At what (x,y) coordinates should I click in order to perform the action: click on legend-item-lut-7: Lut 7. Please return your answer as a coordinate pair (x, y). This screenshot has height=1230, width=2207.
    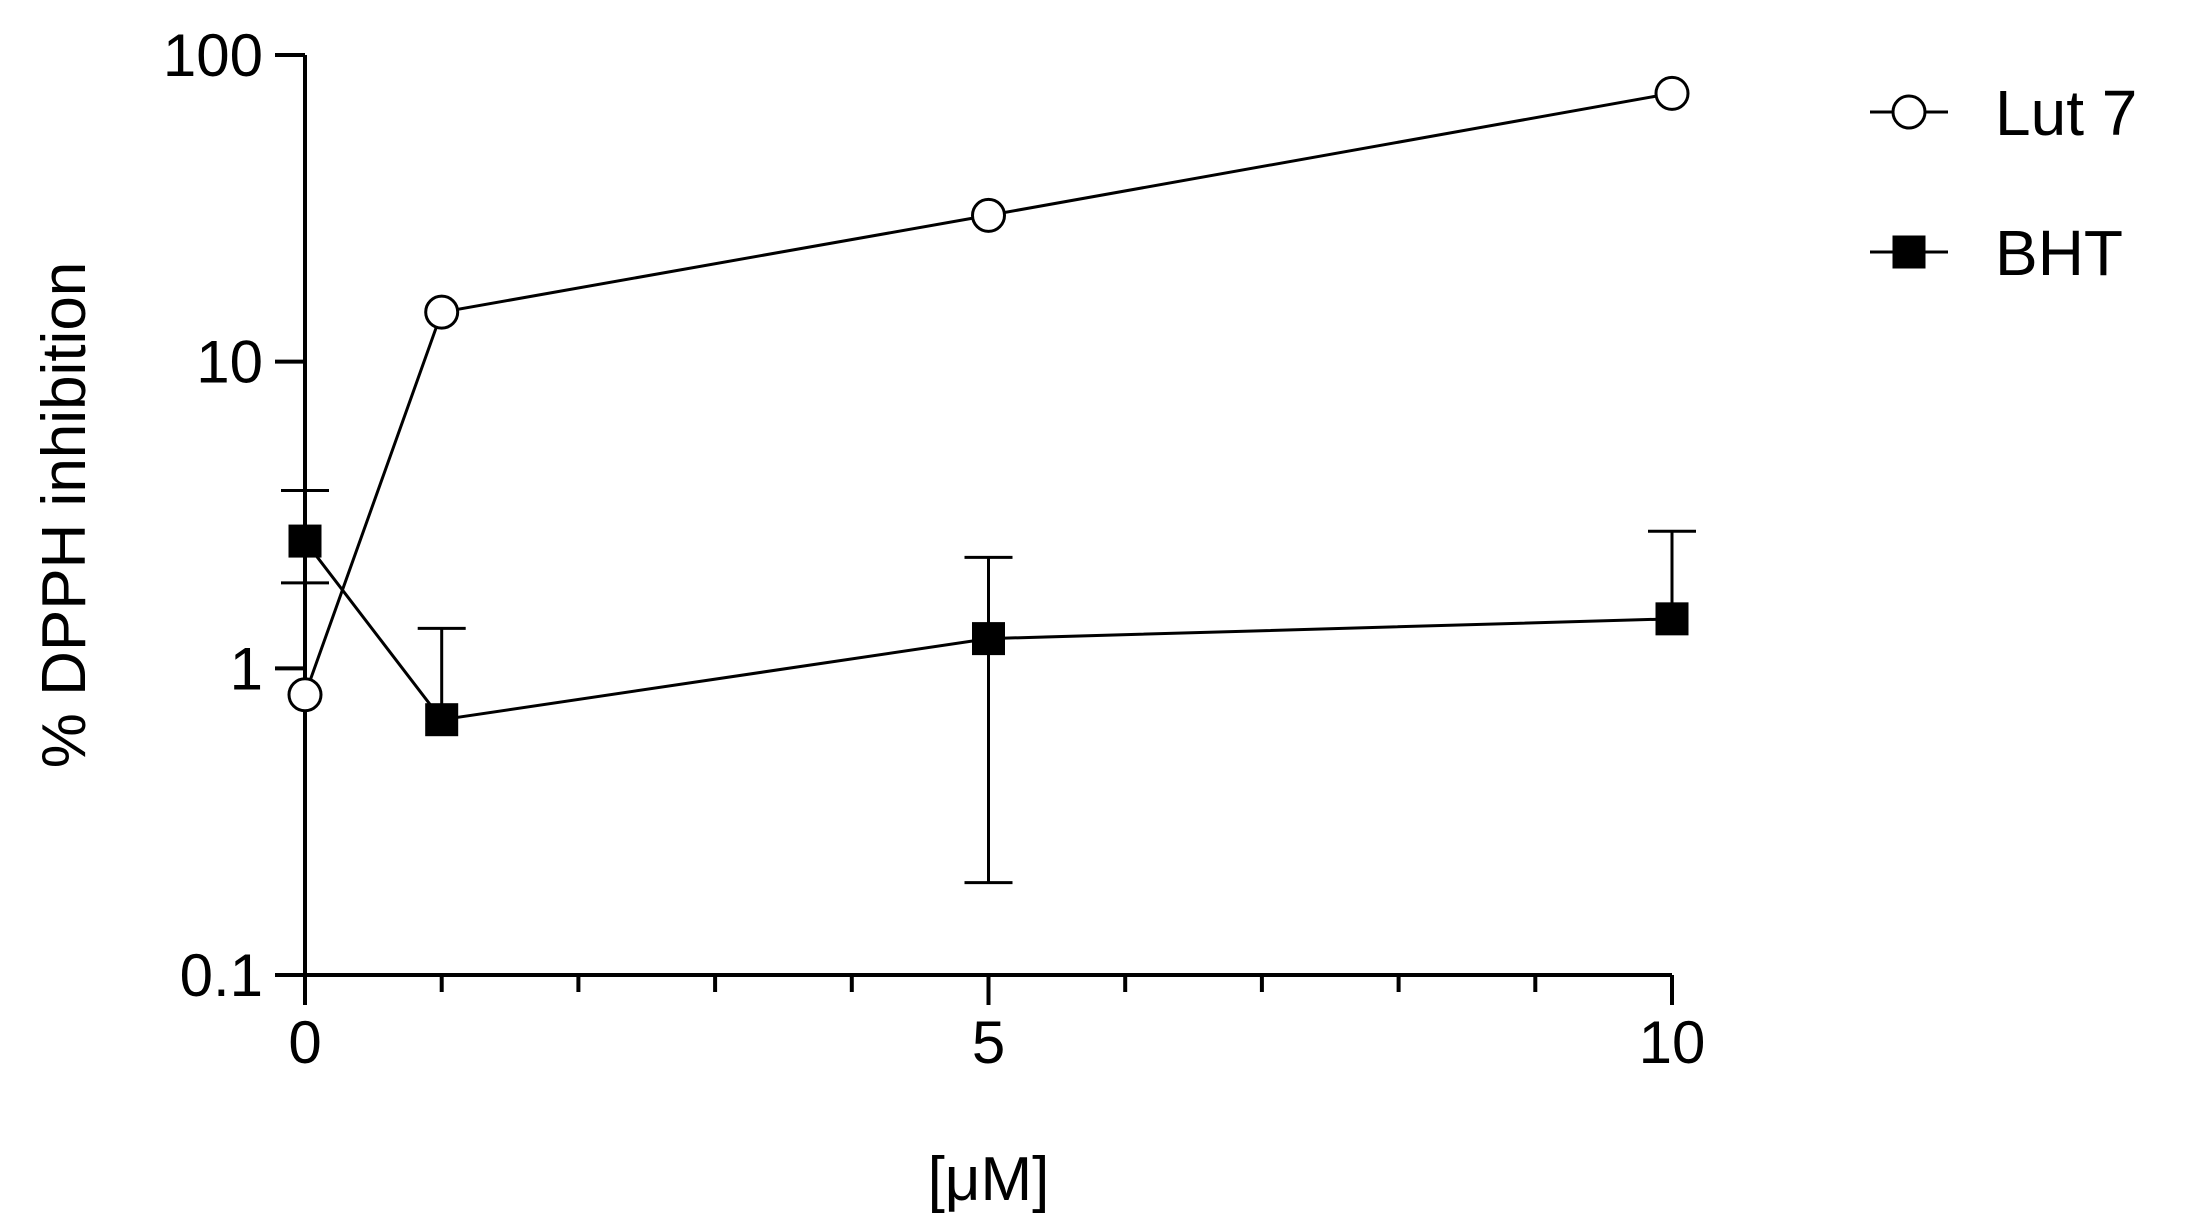
    Looking at the image, I should click on (2003, 113).